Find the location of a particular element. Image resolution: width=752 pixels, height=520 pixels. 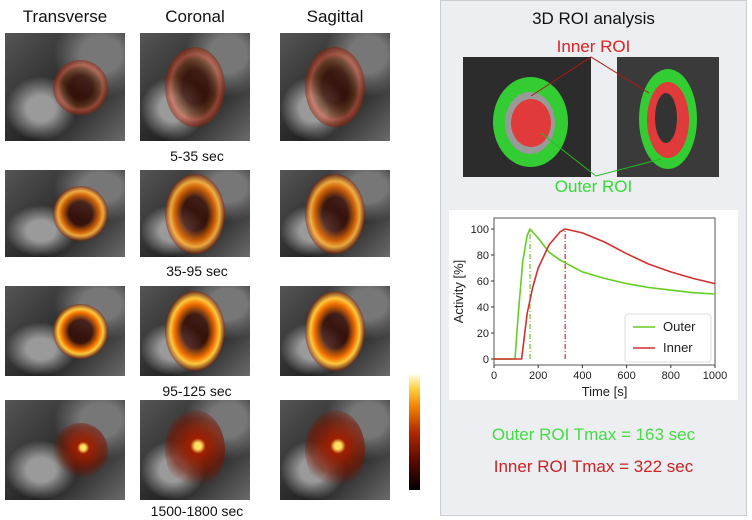

column-header-transverse: Transverse is located at coordinates (65, 16).